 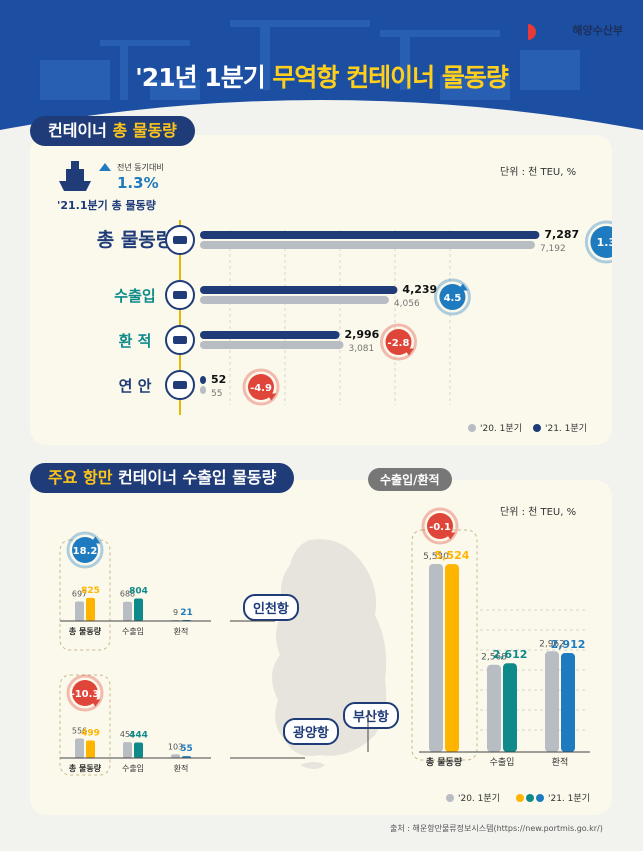 What do you see at coordinates (135, 240) in the screenshot?
I see `category-label: 총 물동량` at bounding box center [135, 240].